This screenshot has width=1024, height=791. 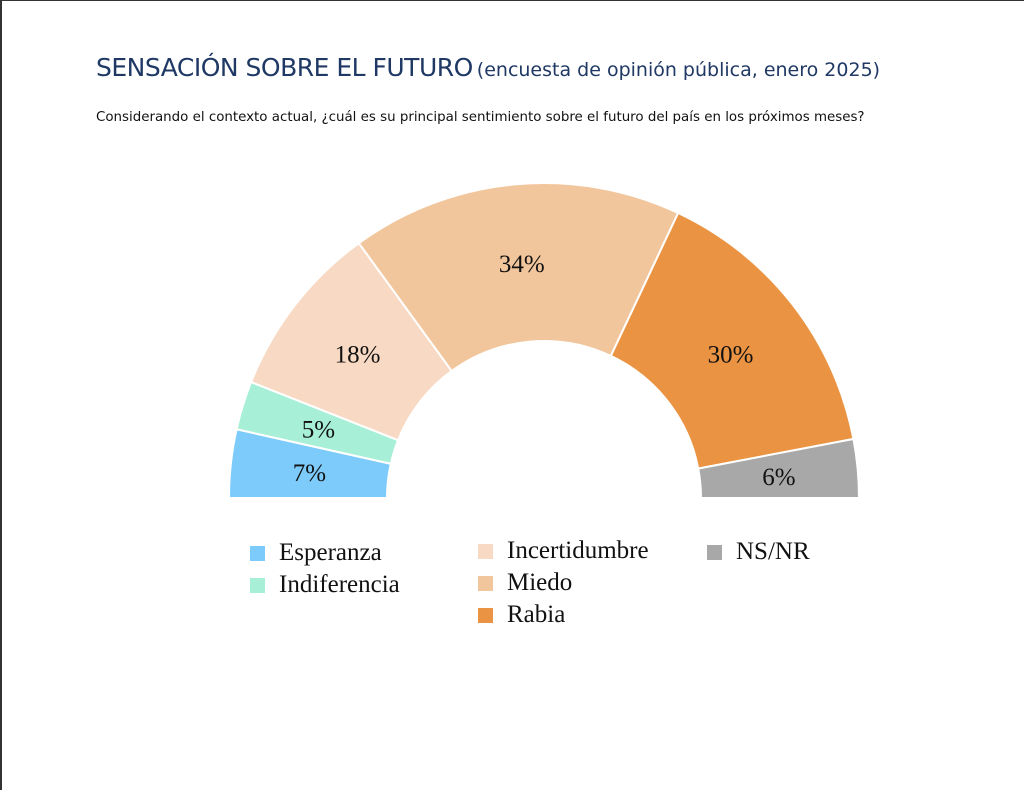 I want to click on chart-title-main: SENSACIÓN SOBRE EL FUTURO, so click(x=284, y=67).